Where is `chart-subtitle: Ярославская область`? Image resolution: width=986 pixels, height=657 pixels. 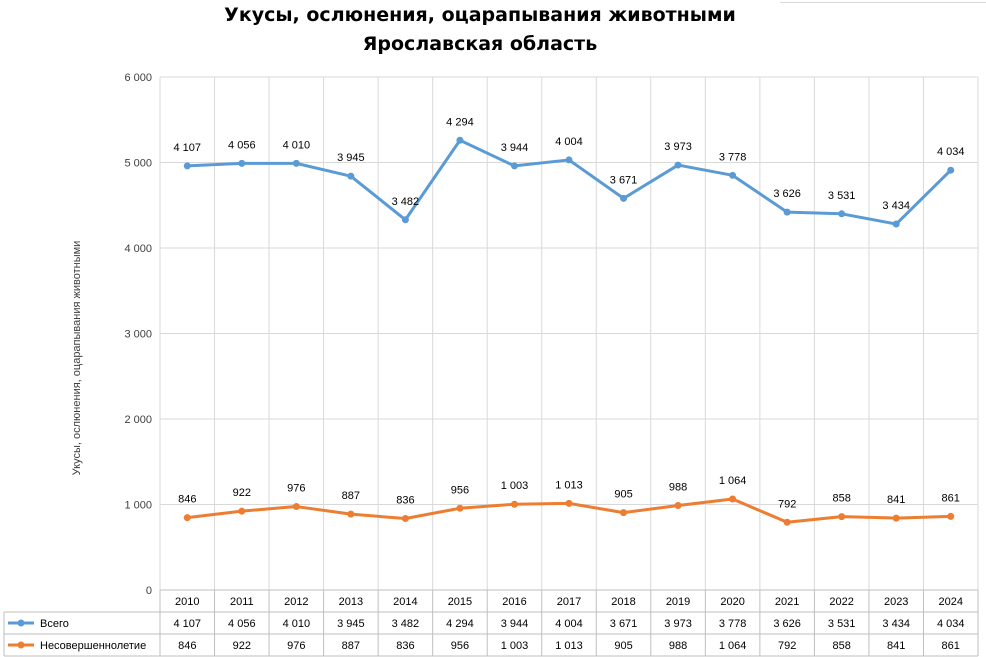
chart-subtitle: Ярославская область is located at coordinates (480, 44).